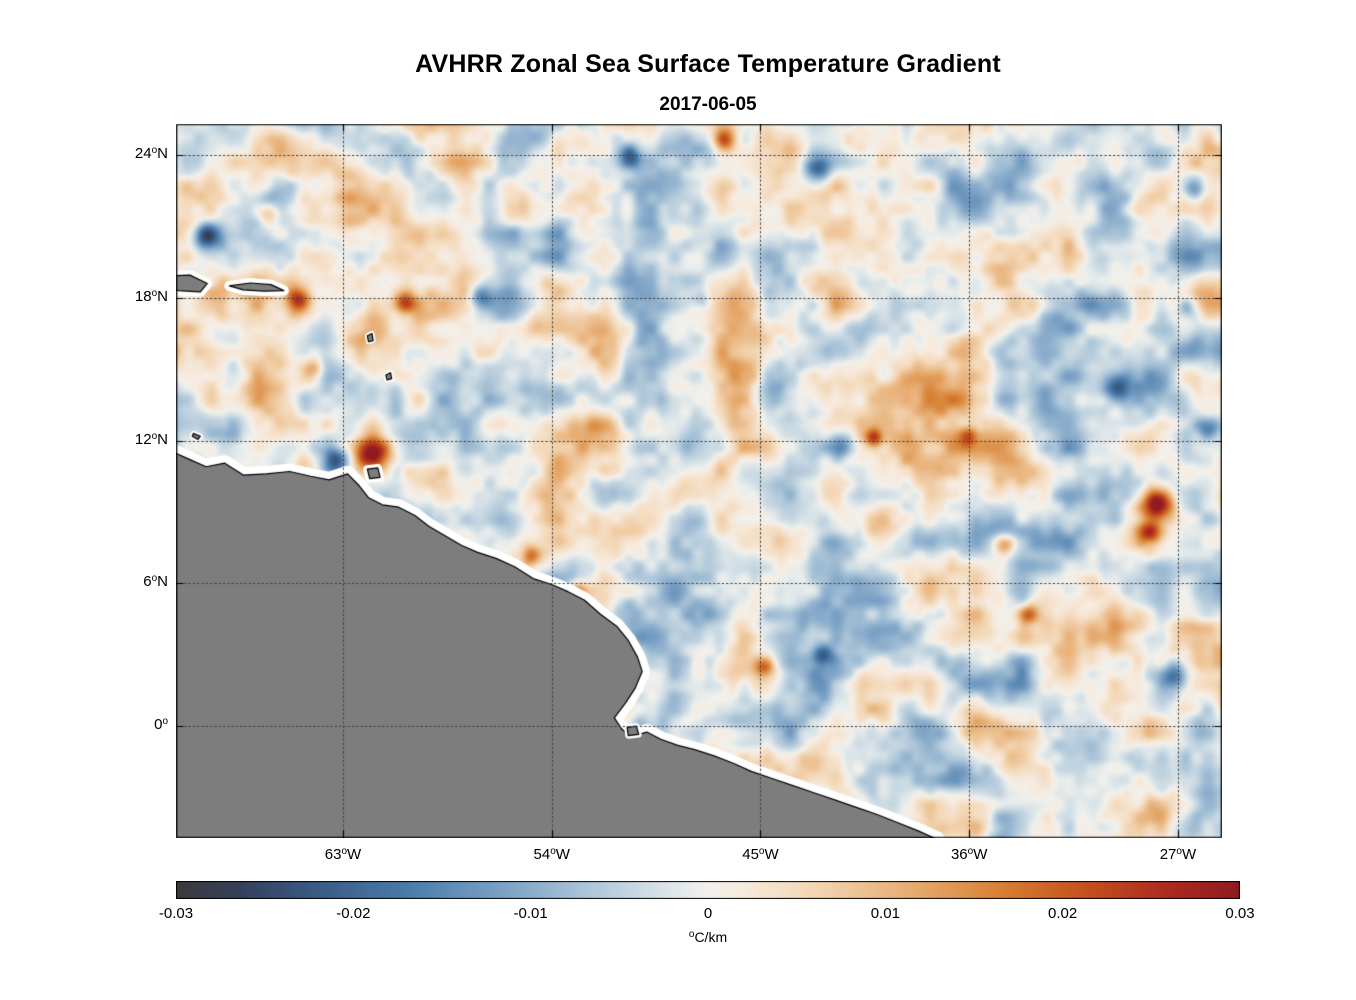  I want to click on y-tick-label-0: 24oN, so click(151, 153).